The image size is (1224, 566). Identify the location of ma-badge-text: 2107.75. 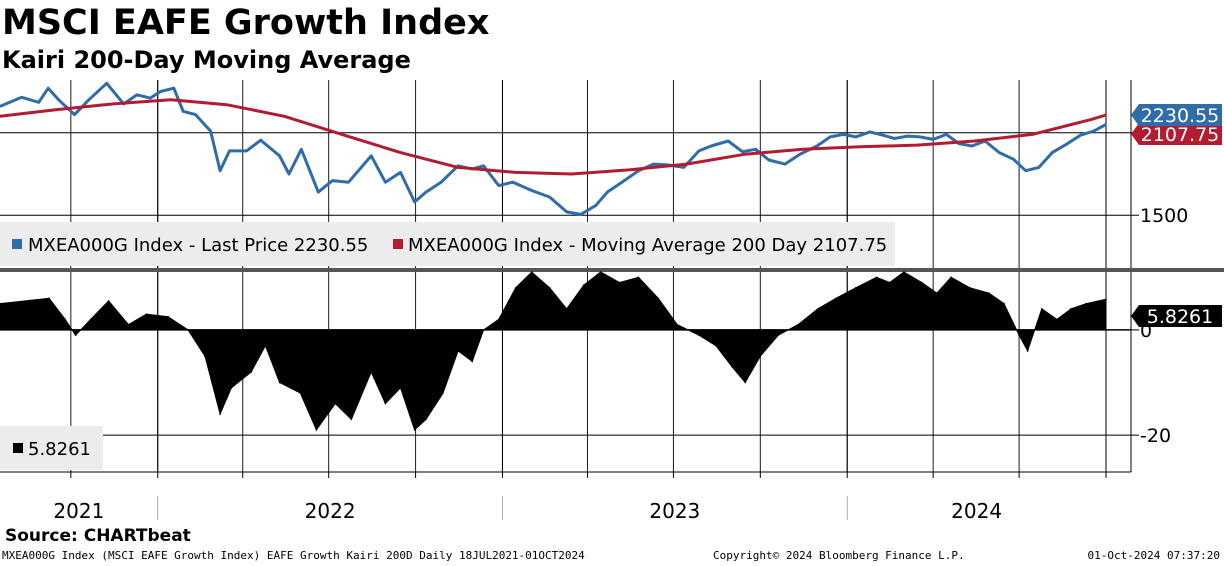
(1180, 135).